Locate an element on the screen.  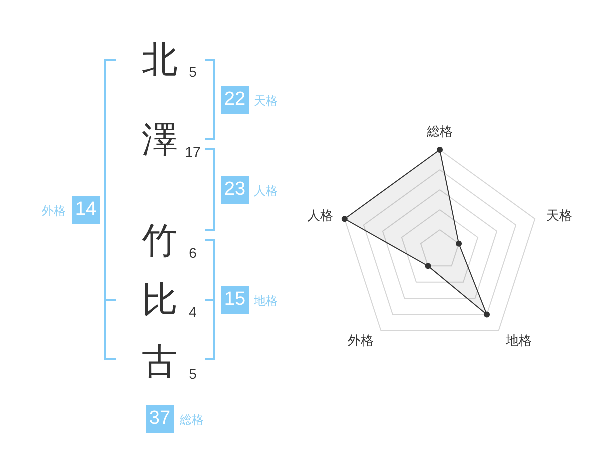
text: 北 is located at coordinates (160, 59).